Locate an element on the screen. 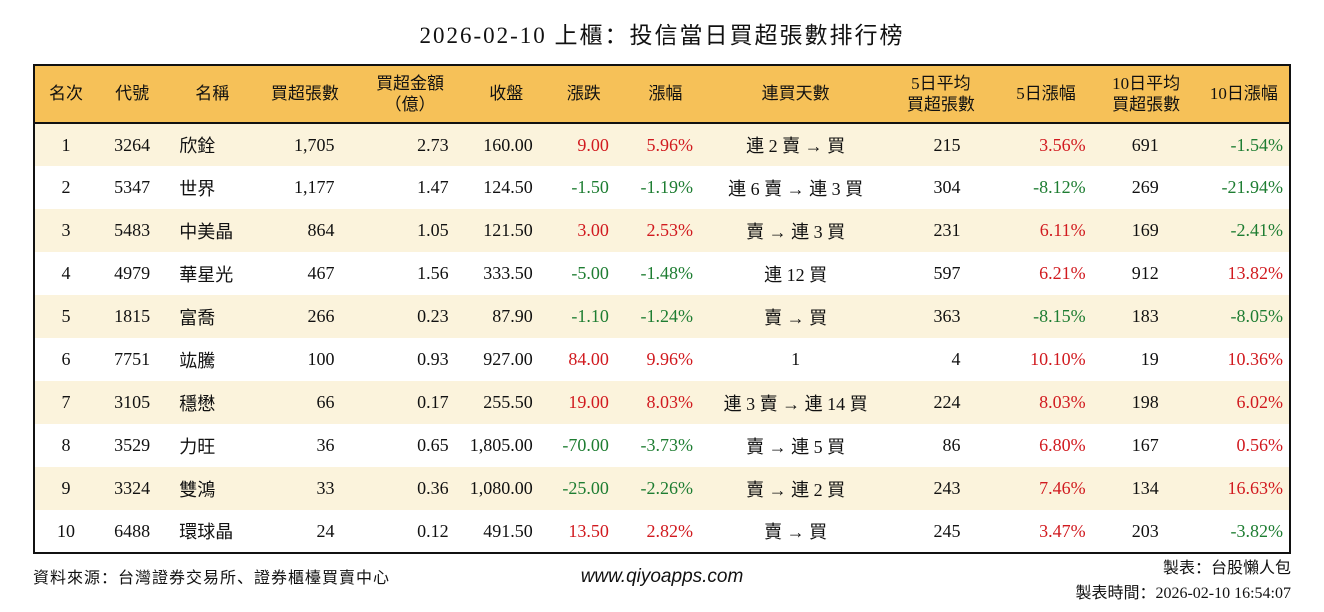 Image resolution: width=1324 pixels, height=612 pixels. cell-code: 7751 is located at coordinates (132, 359).